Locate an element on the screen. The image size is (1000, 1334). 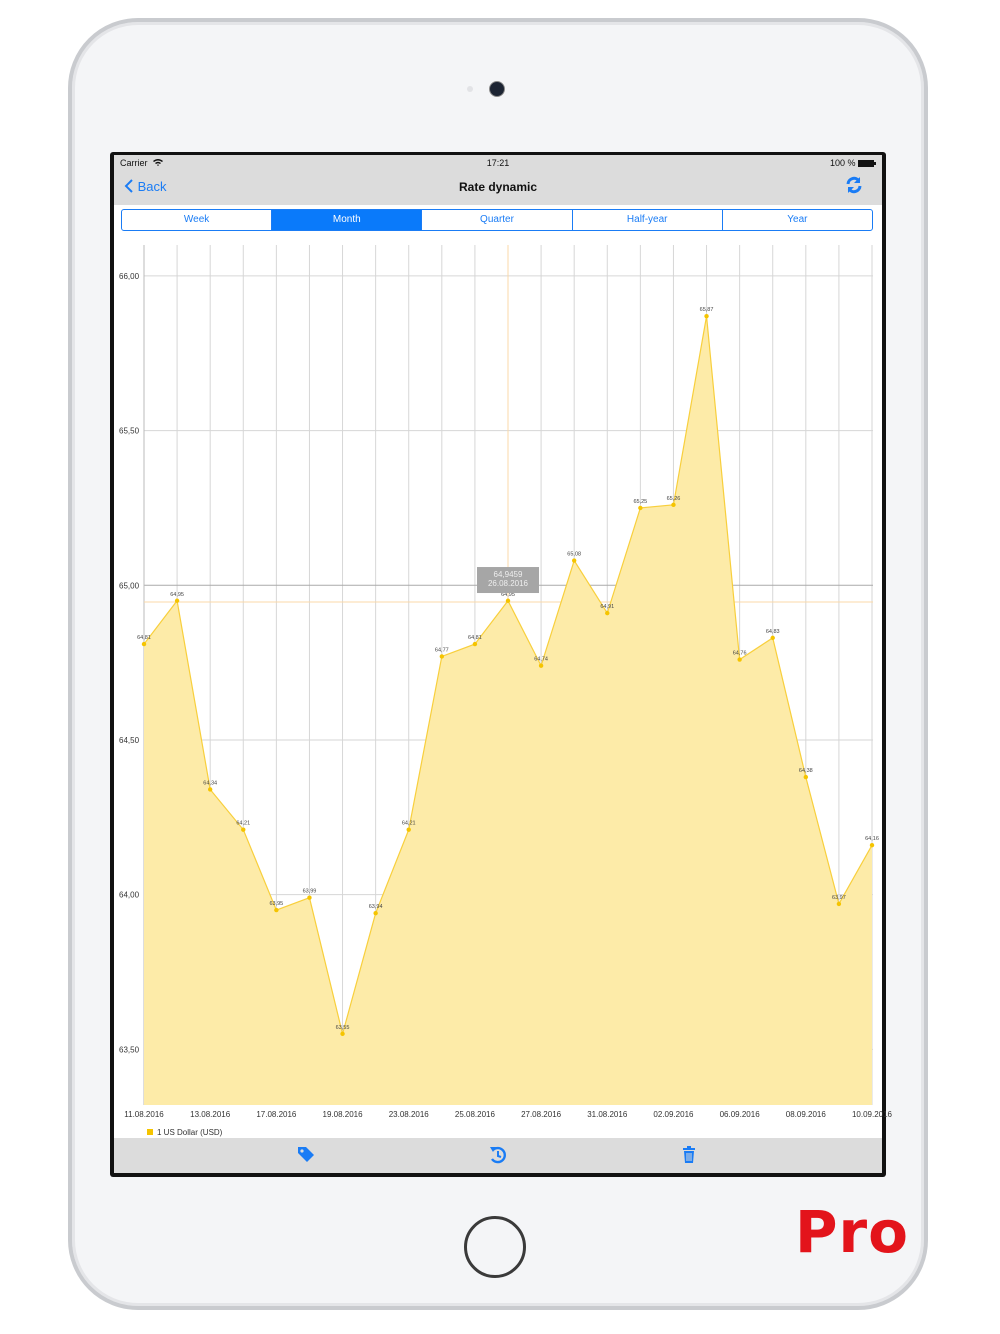
data-label: 63,55 is located at coordinates (343, 1028).